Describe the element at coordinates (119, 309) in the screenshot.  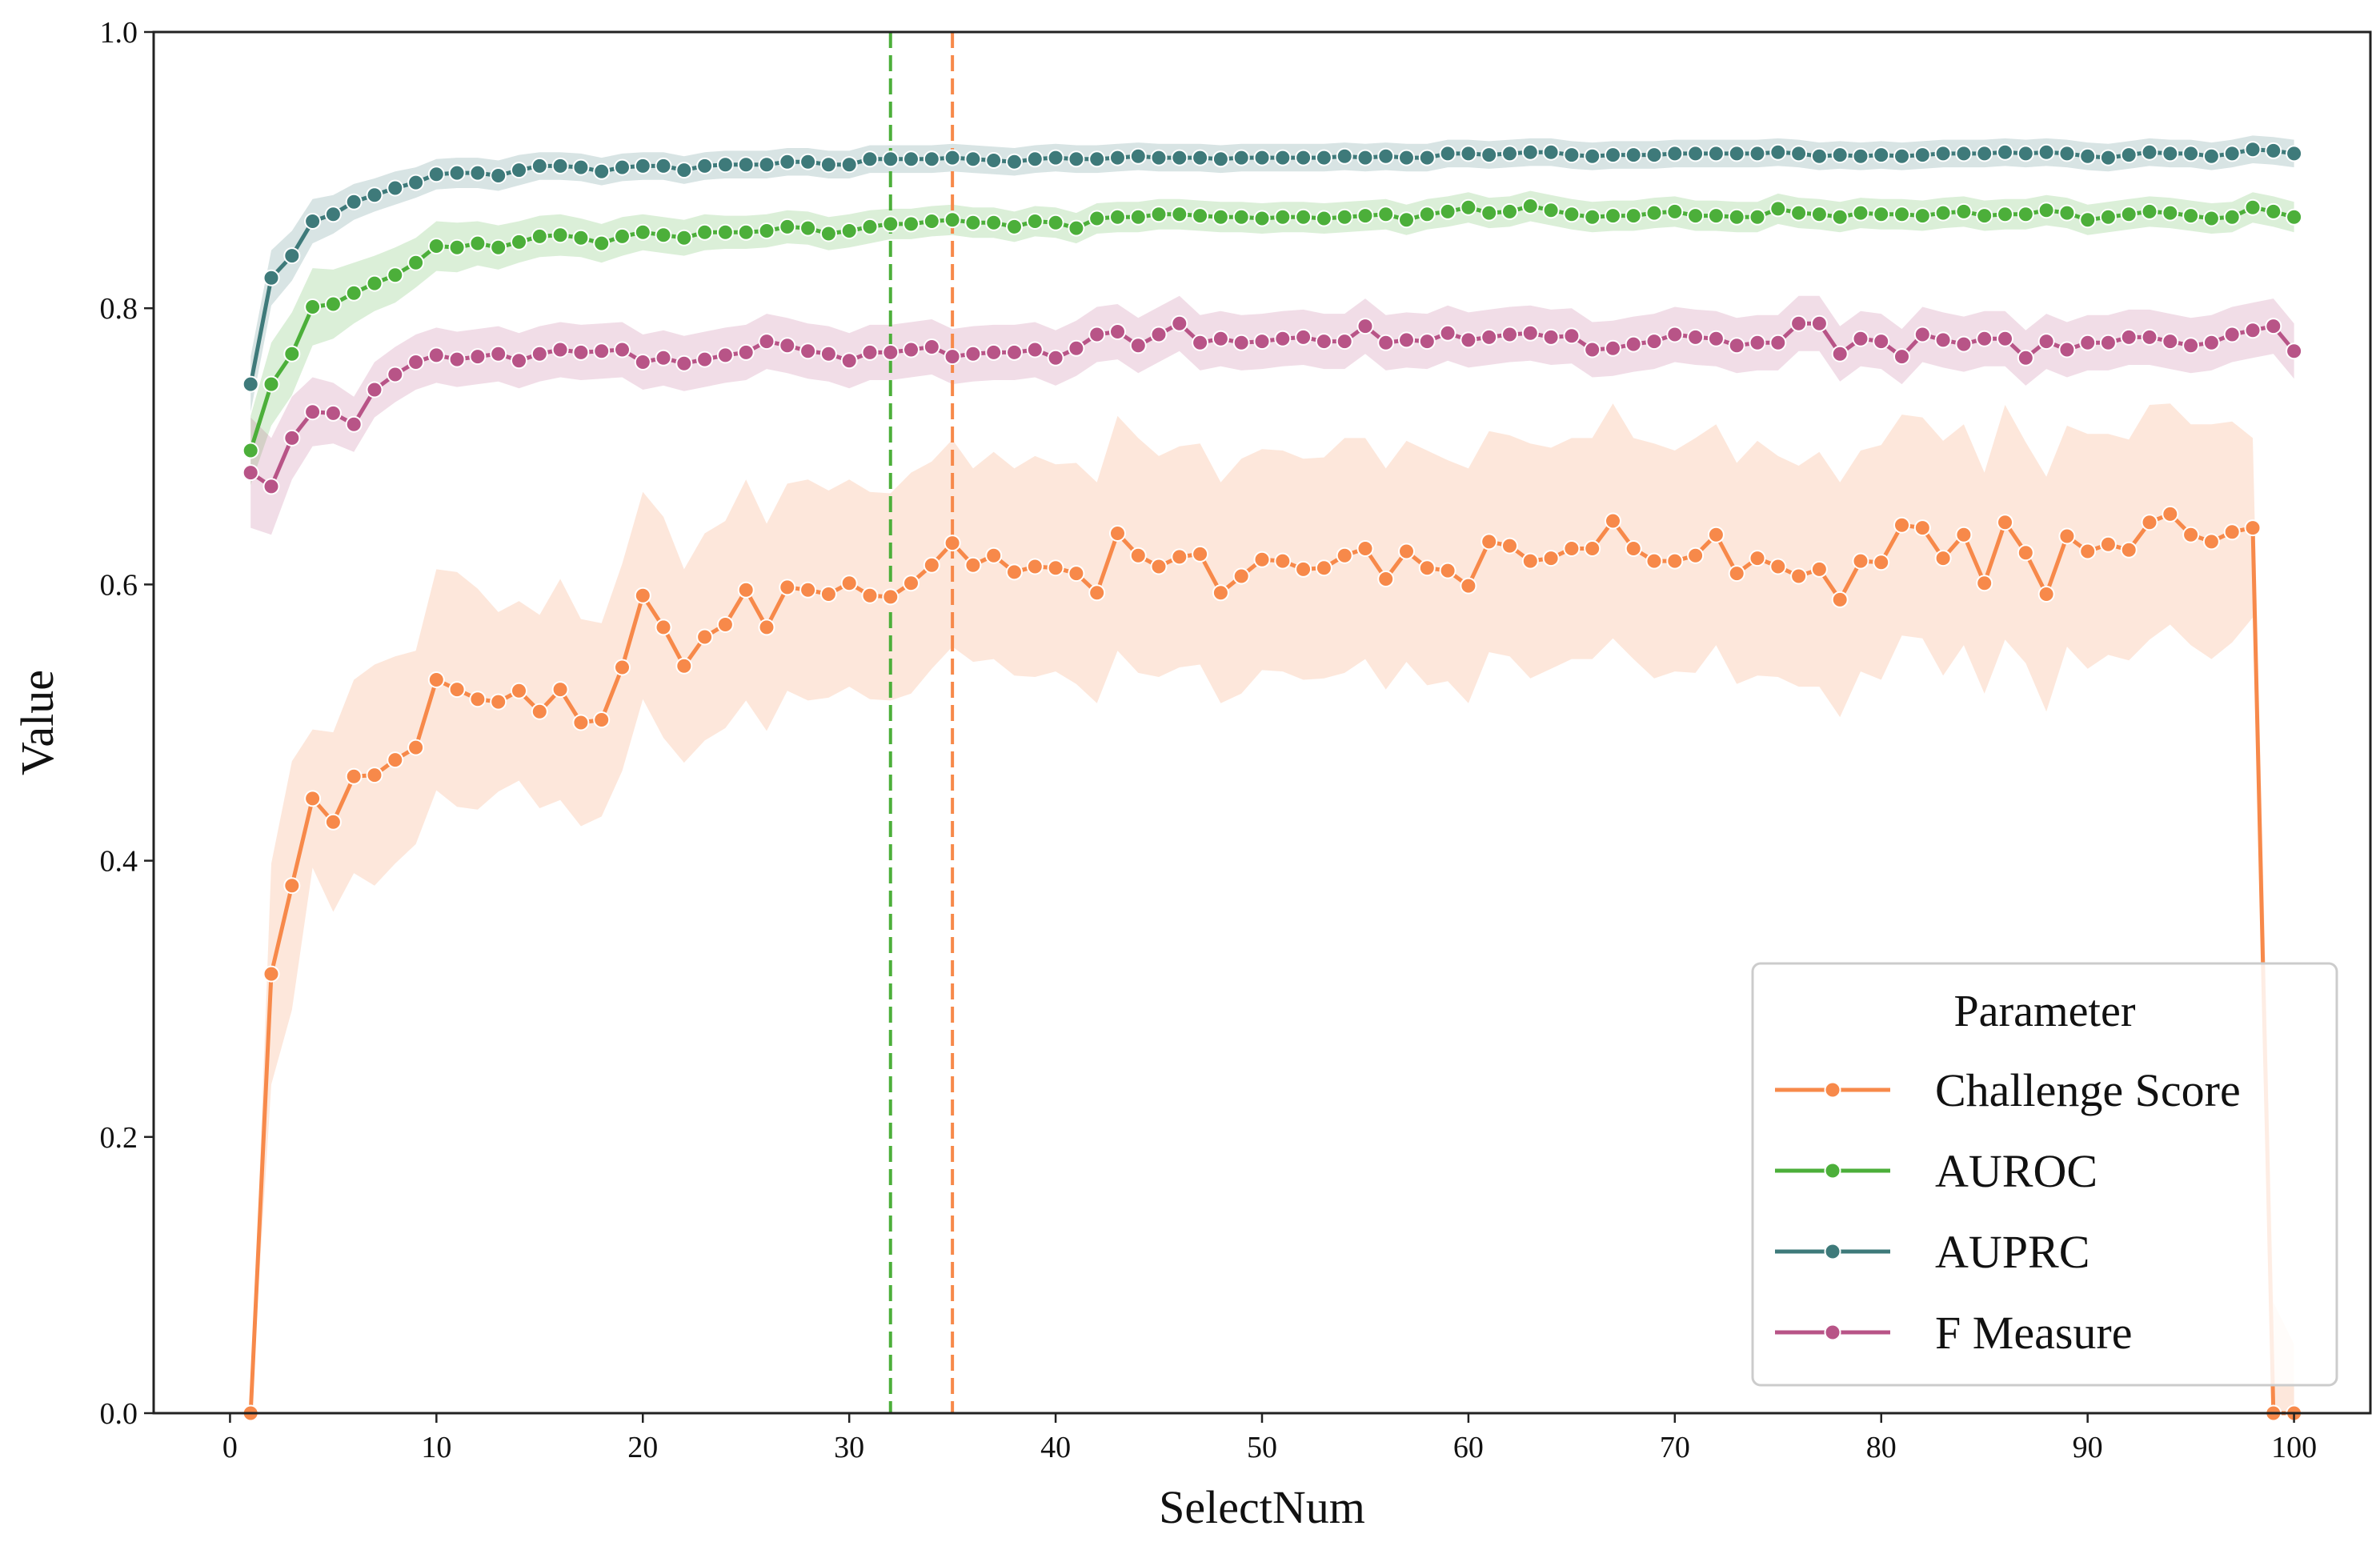
I see `y-tick-label: 0.8` at that location.